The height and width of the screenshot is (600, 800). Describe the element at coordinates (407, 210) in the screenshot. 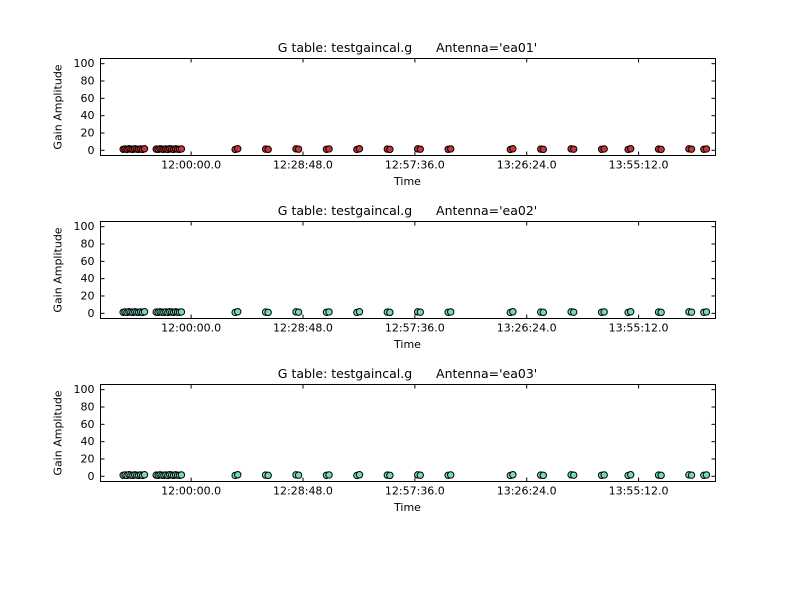

I see `plot-title: G table: testgaincal.g Antenna='ea02'` at that location.